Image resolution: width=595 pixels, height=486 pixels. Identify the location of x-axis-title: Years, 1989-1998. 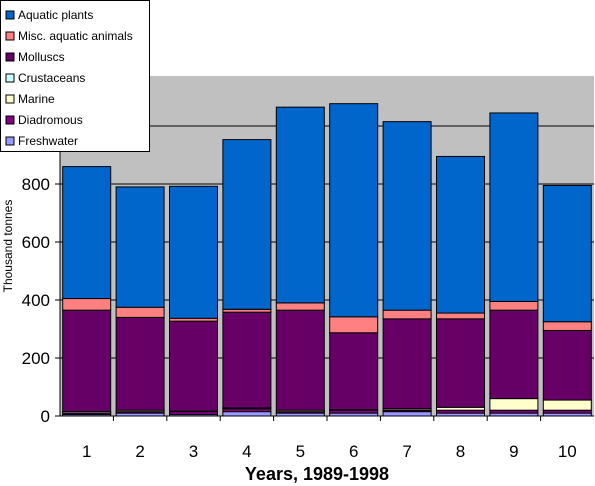
(317, 474).